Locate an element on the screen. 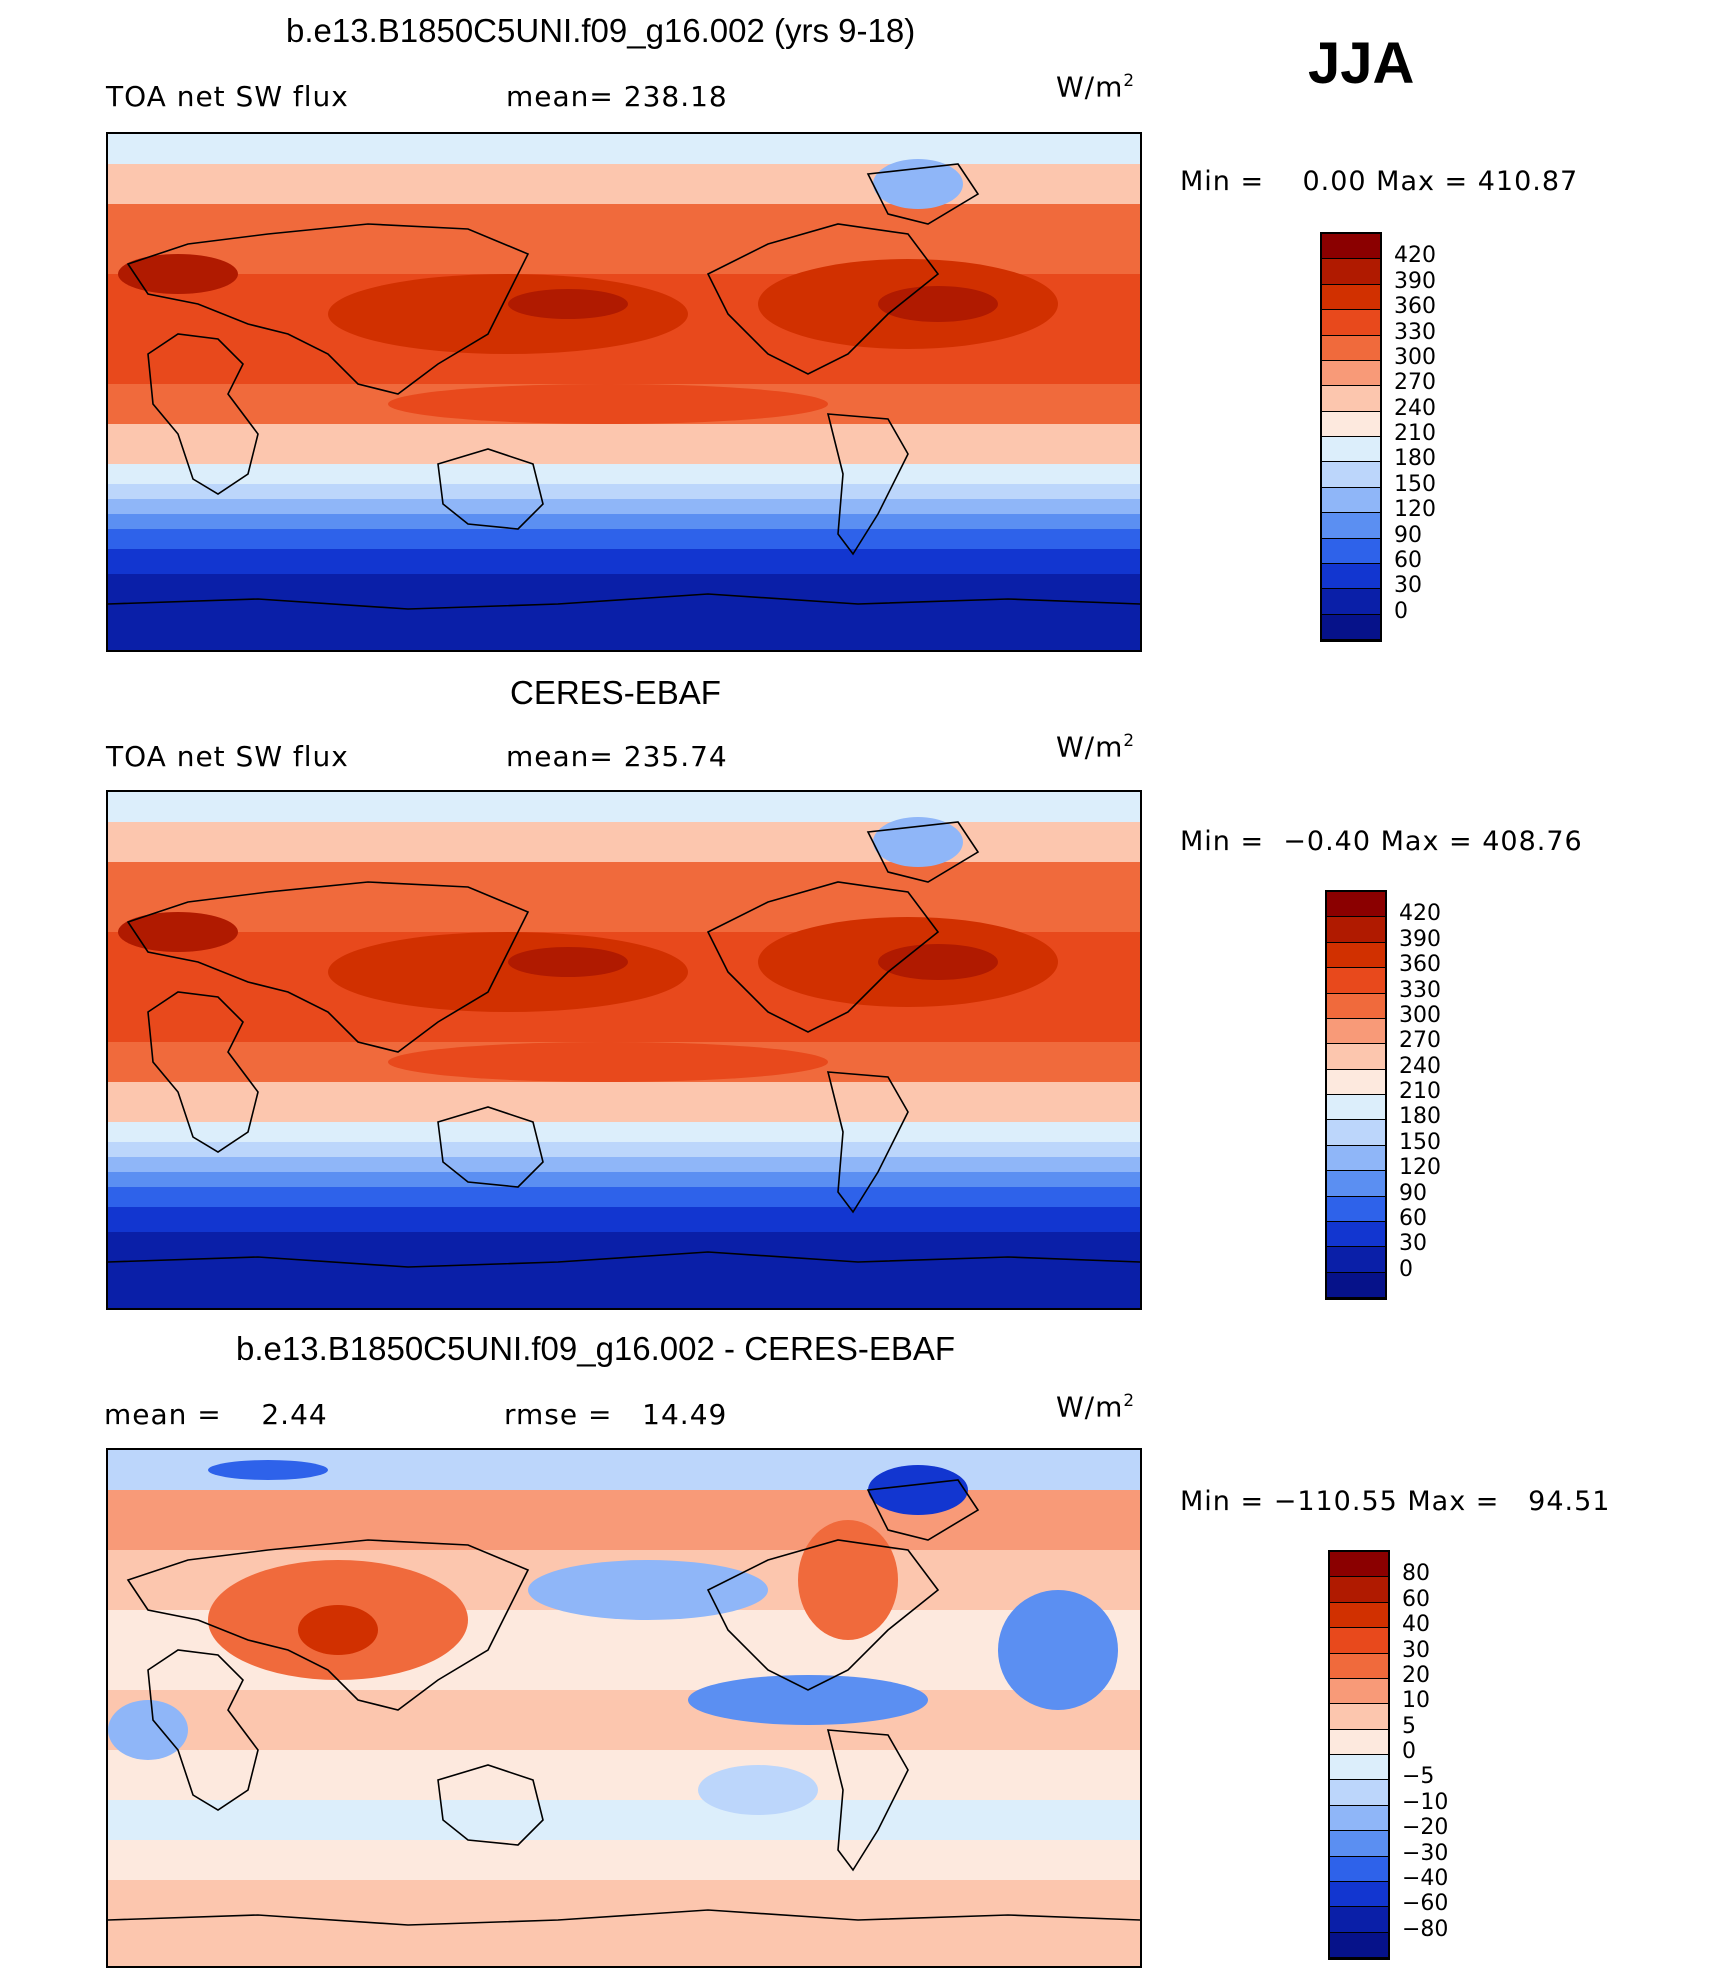 Image resolution: width=1710 pixels, height=1969 pixels. colorbar-tick-label: 90 is located at coordinates (1408, 535).